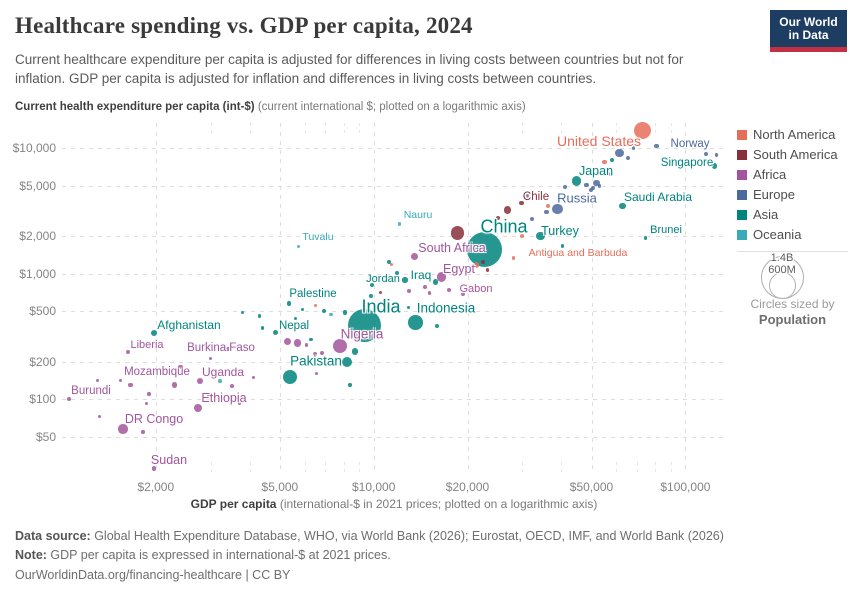 This screenshot has width=850, height=600. I want to click on scatter-point-burundi, so click(68, 399).